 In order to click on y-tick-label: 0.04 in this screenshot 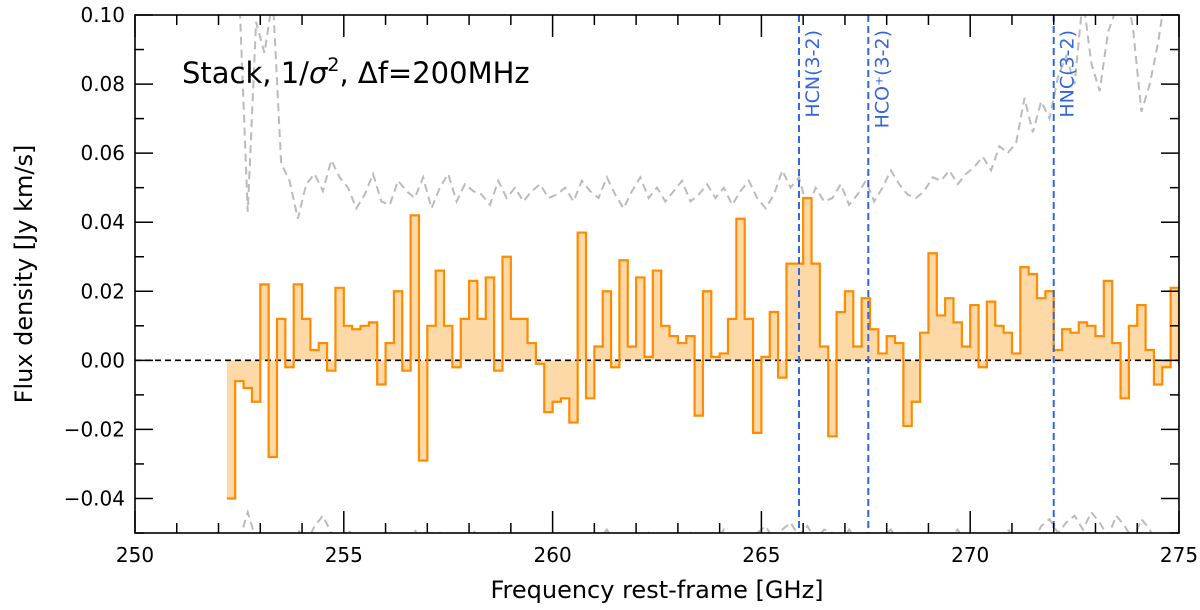, I will do `click(102, 222)`.